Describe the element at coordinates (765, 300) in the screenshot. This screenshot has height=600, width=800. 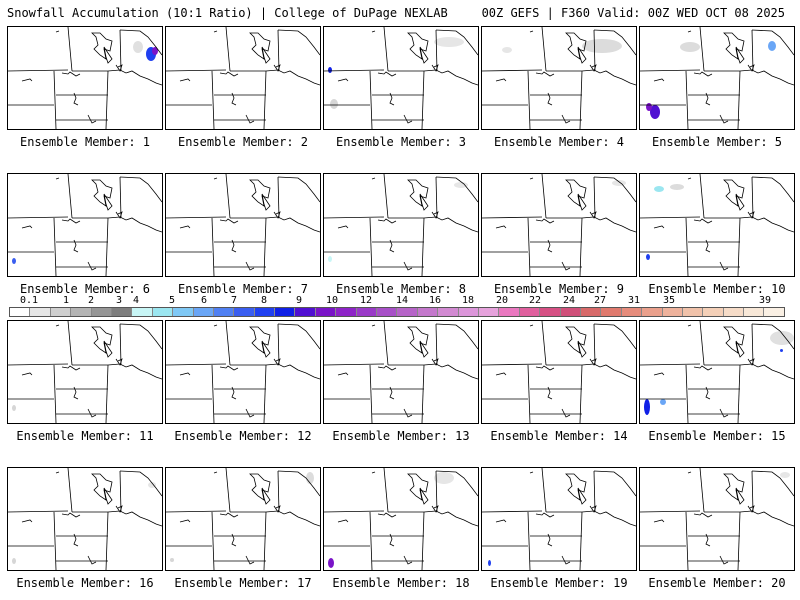
I see `colorbar-tick-label: 39` at that location.